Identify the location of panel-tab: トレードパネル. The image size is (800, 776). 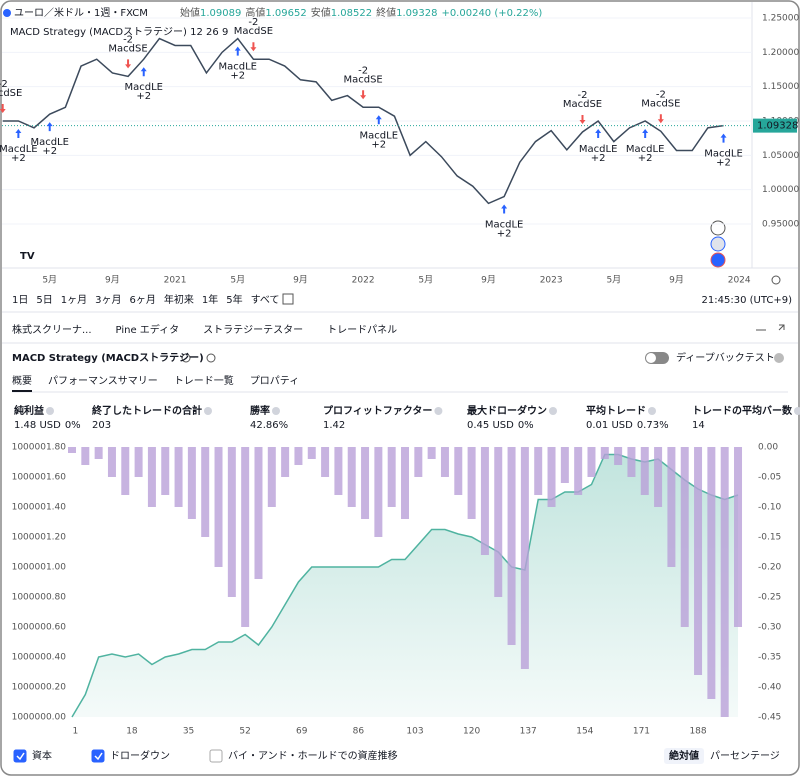
(362, 330).